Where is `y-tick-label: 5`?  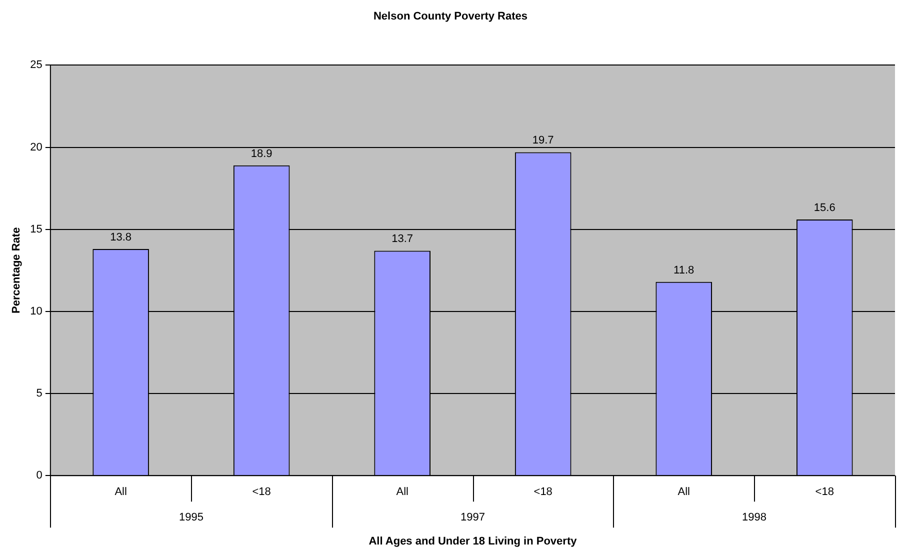 y-tick-label: 5 is located at coordinates (39, 394).